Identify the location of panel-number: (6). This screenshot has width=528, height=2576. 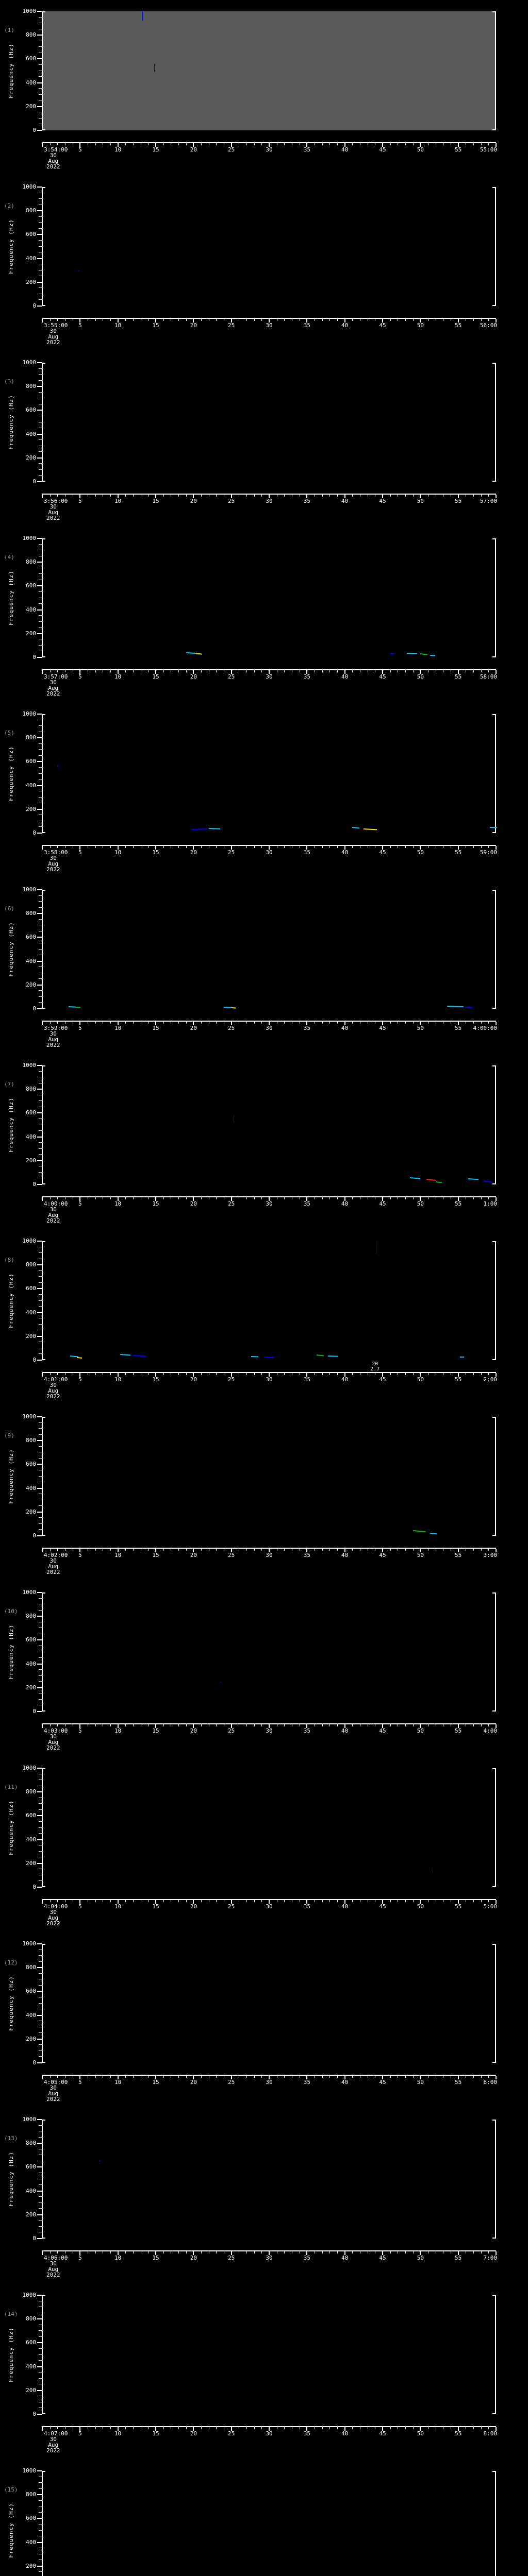
(9, 908).